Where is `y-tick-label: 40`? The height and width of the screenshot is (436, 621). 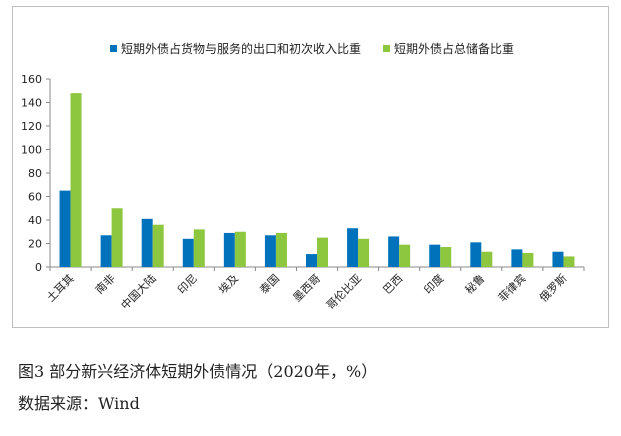 y-tick-label: 40 is located at coordinates (35, 220).